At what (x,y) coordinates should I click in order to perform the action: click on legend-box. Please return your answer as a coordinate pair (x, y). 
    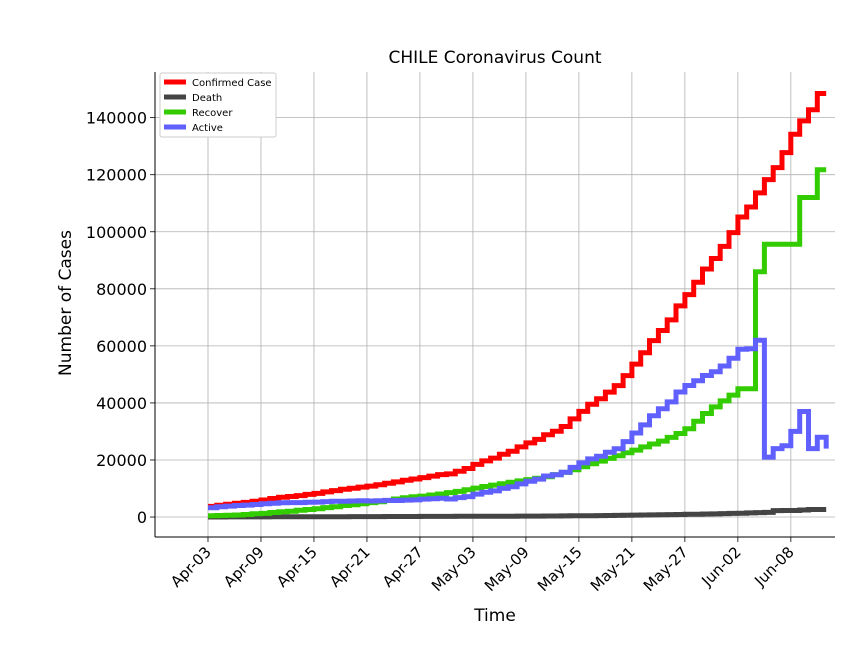
    Looking at the image, I should click on (218, 105).